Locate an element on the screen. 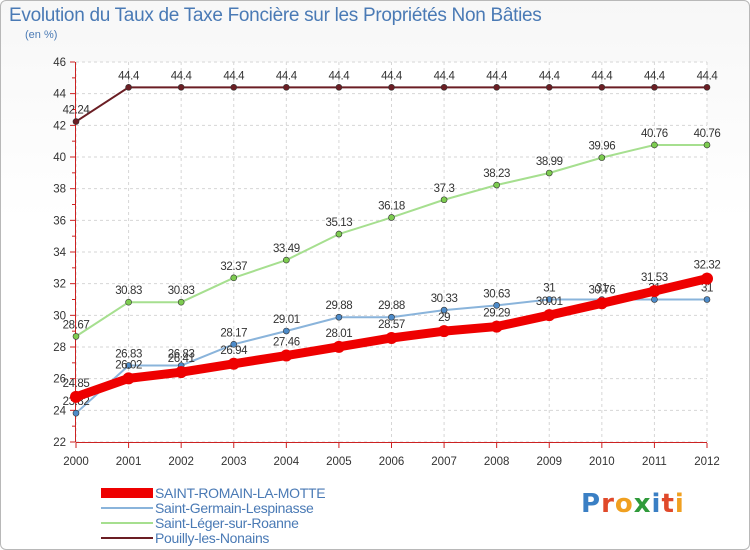  data-label: 32.32 is located at coordinates (707, 266).